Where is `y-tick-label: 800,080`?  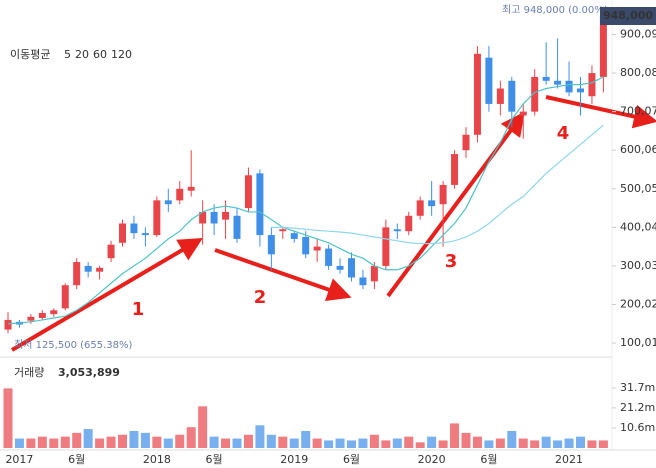 y-tick-label: 800,080 is located at coordinates (638, 72).